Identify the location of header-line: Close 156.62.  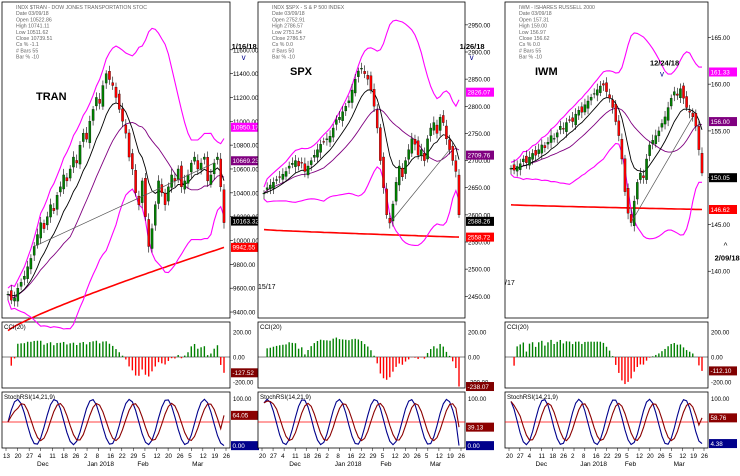
(534, 39).